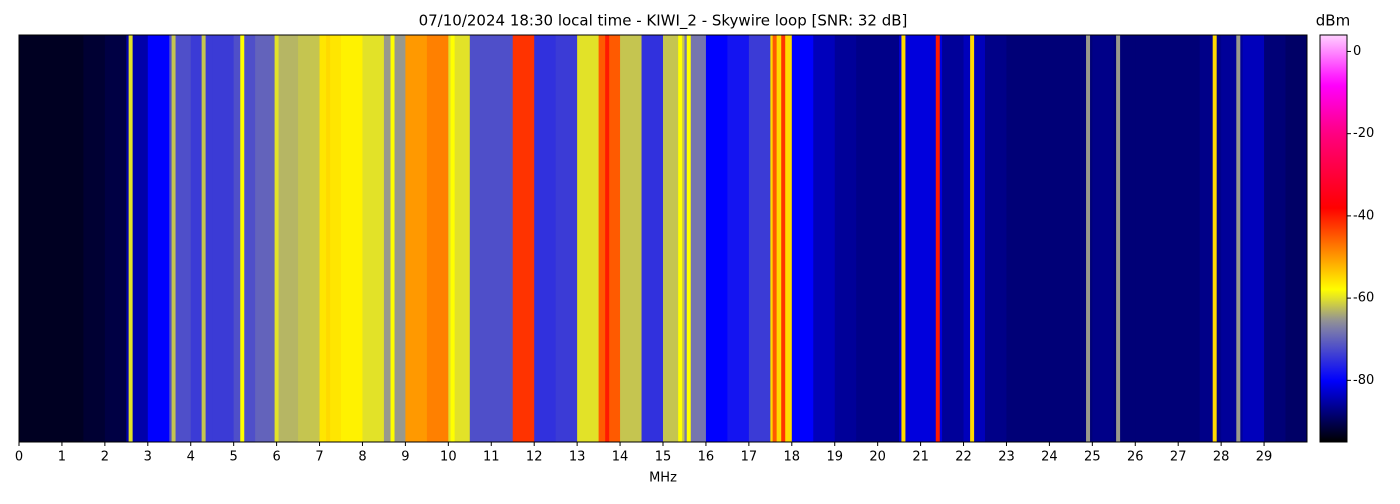 The width and height of the screenshot is (1400, 504). What do you see at coordinates (319, 457) in the screenshot?
I see `x-tick-label: 7` at bounding box center [319, 457].